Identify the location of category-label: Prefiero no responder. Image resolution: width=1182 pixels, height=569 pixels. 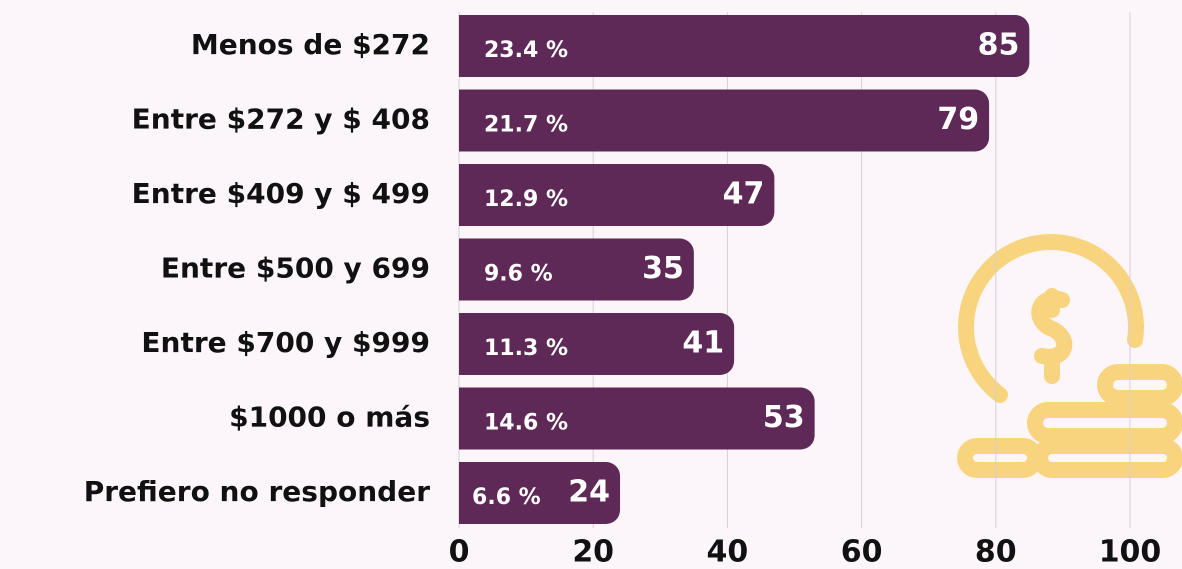
(257, 491).